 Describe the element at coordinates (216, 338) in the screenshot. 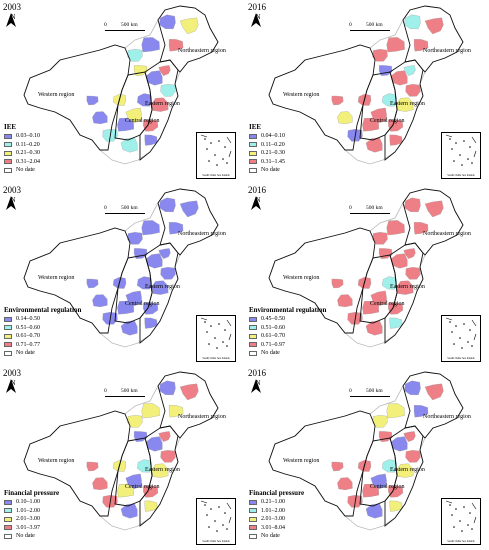

I see `south-china-sea-inset: South China Sea Islands` at that location.